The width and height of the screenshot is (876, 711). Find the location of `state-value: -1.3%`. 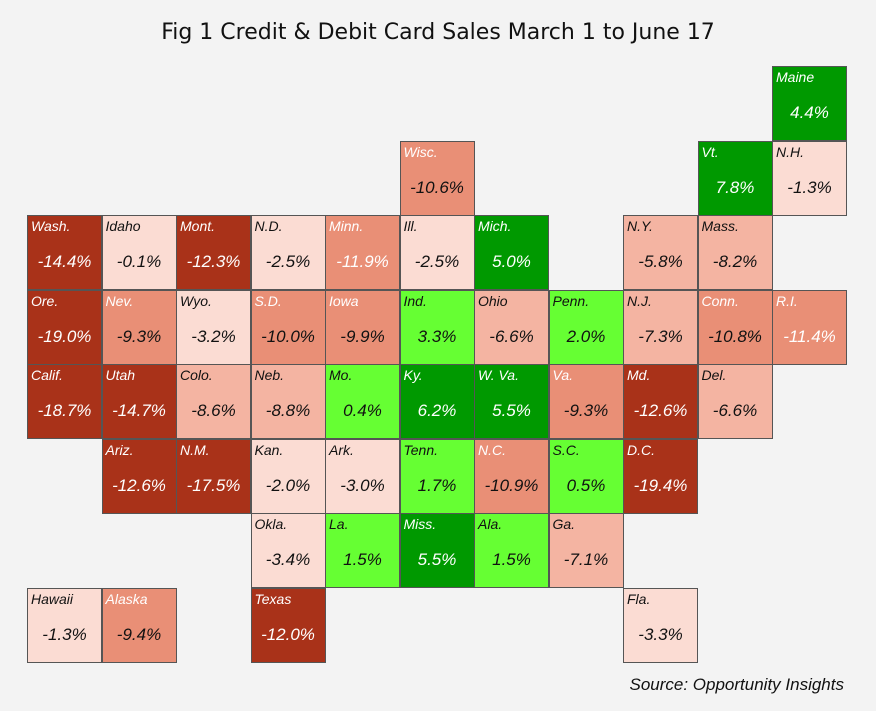

state-value: -1.3% is located at coordinates (64, 634).